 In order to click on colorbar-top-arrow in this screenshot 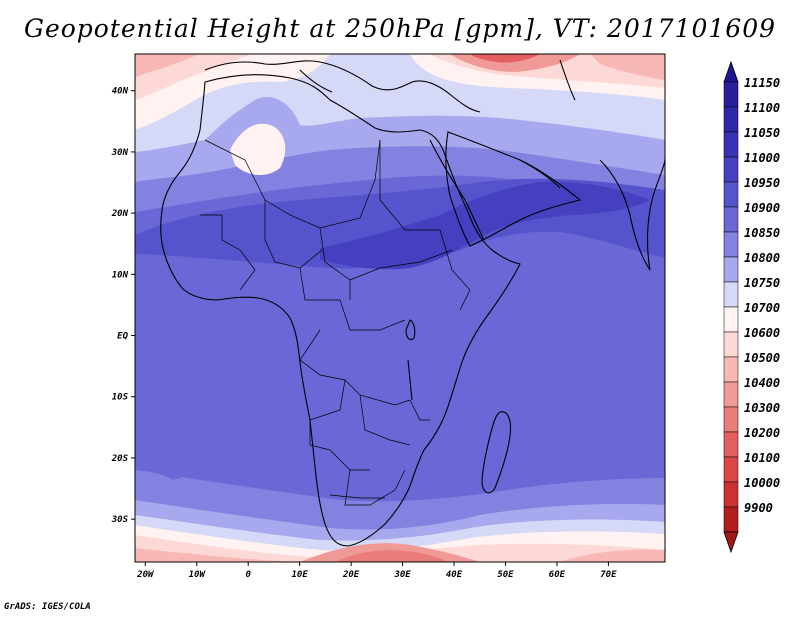, I will do `click(731, 71)`.